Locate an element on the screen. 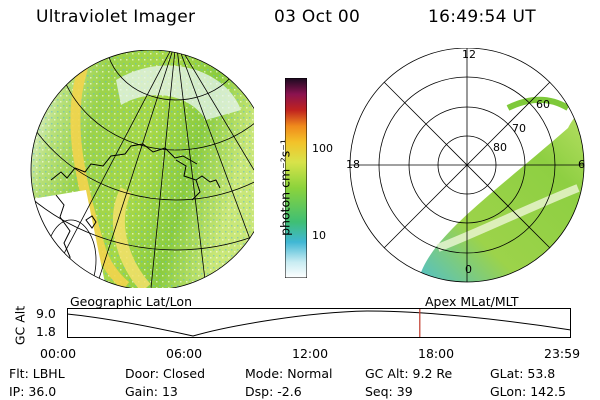  geo-panel-caption: Geographic Lat/Lon is located at coordinates (131, 301).